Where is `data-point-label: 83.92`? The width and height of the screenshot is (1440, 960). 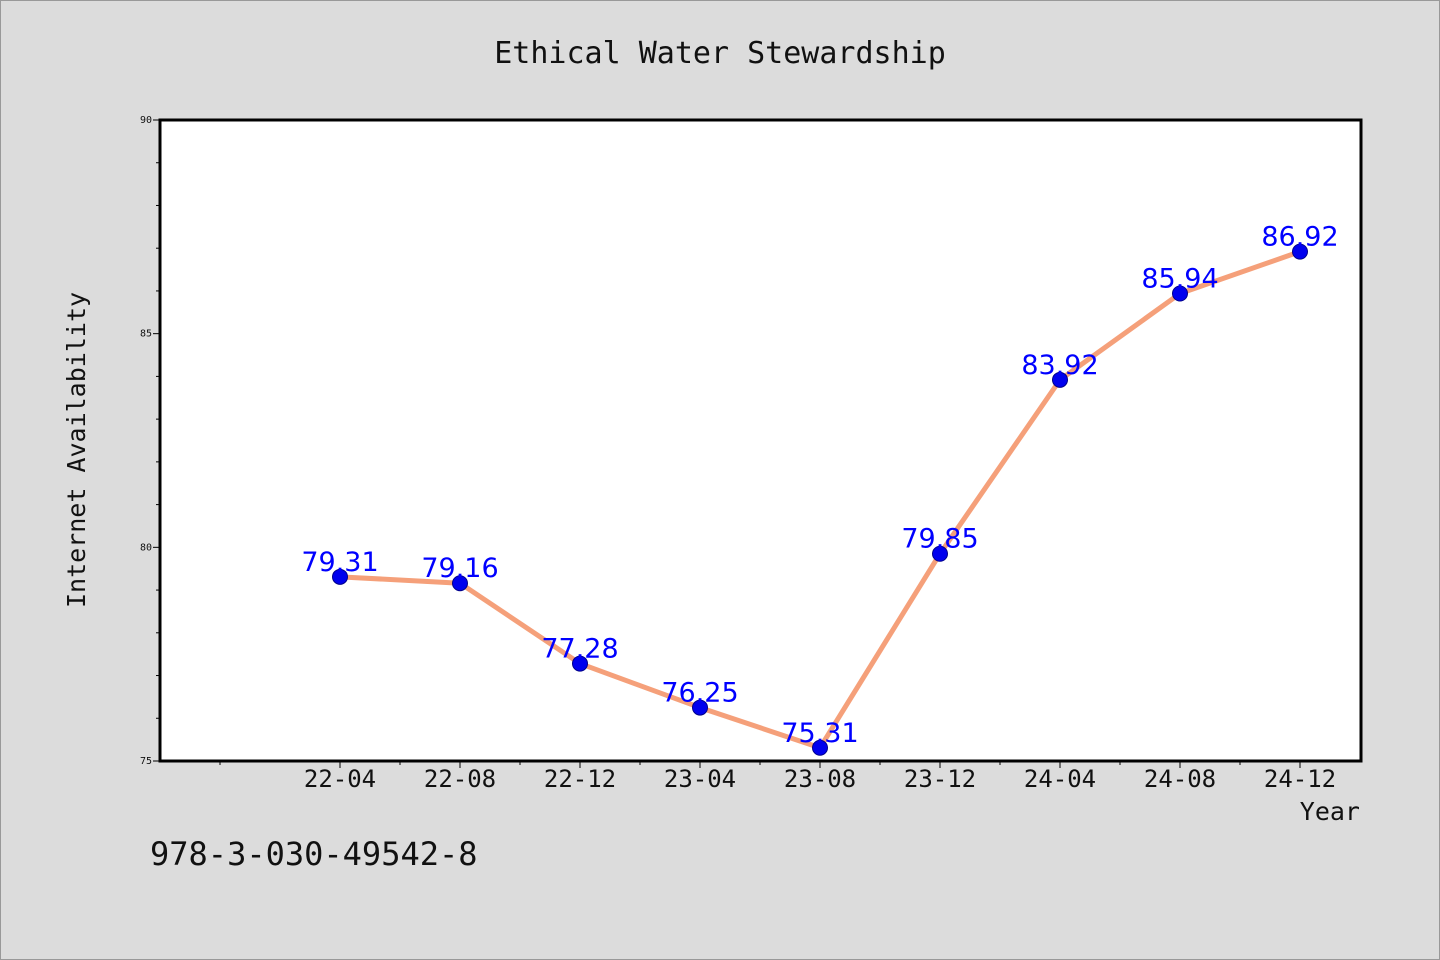 data-point-label: 83.92 is located at coordinates (1059, 365).